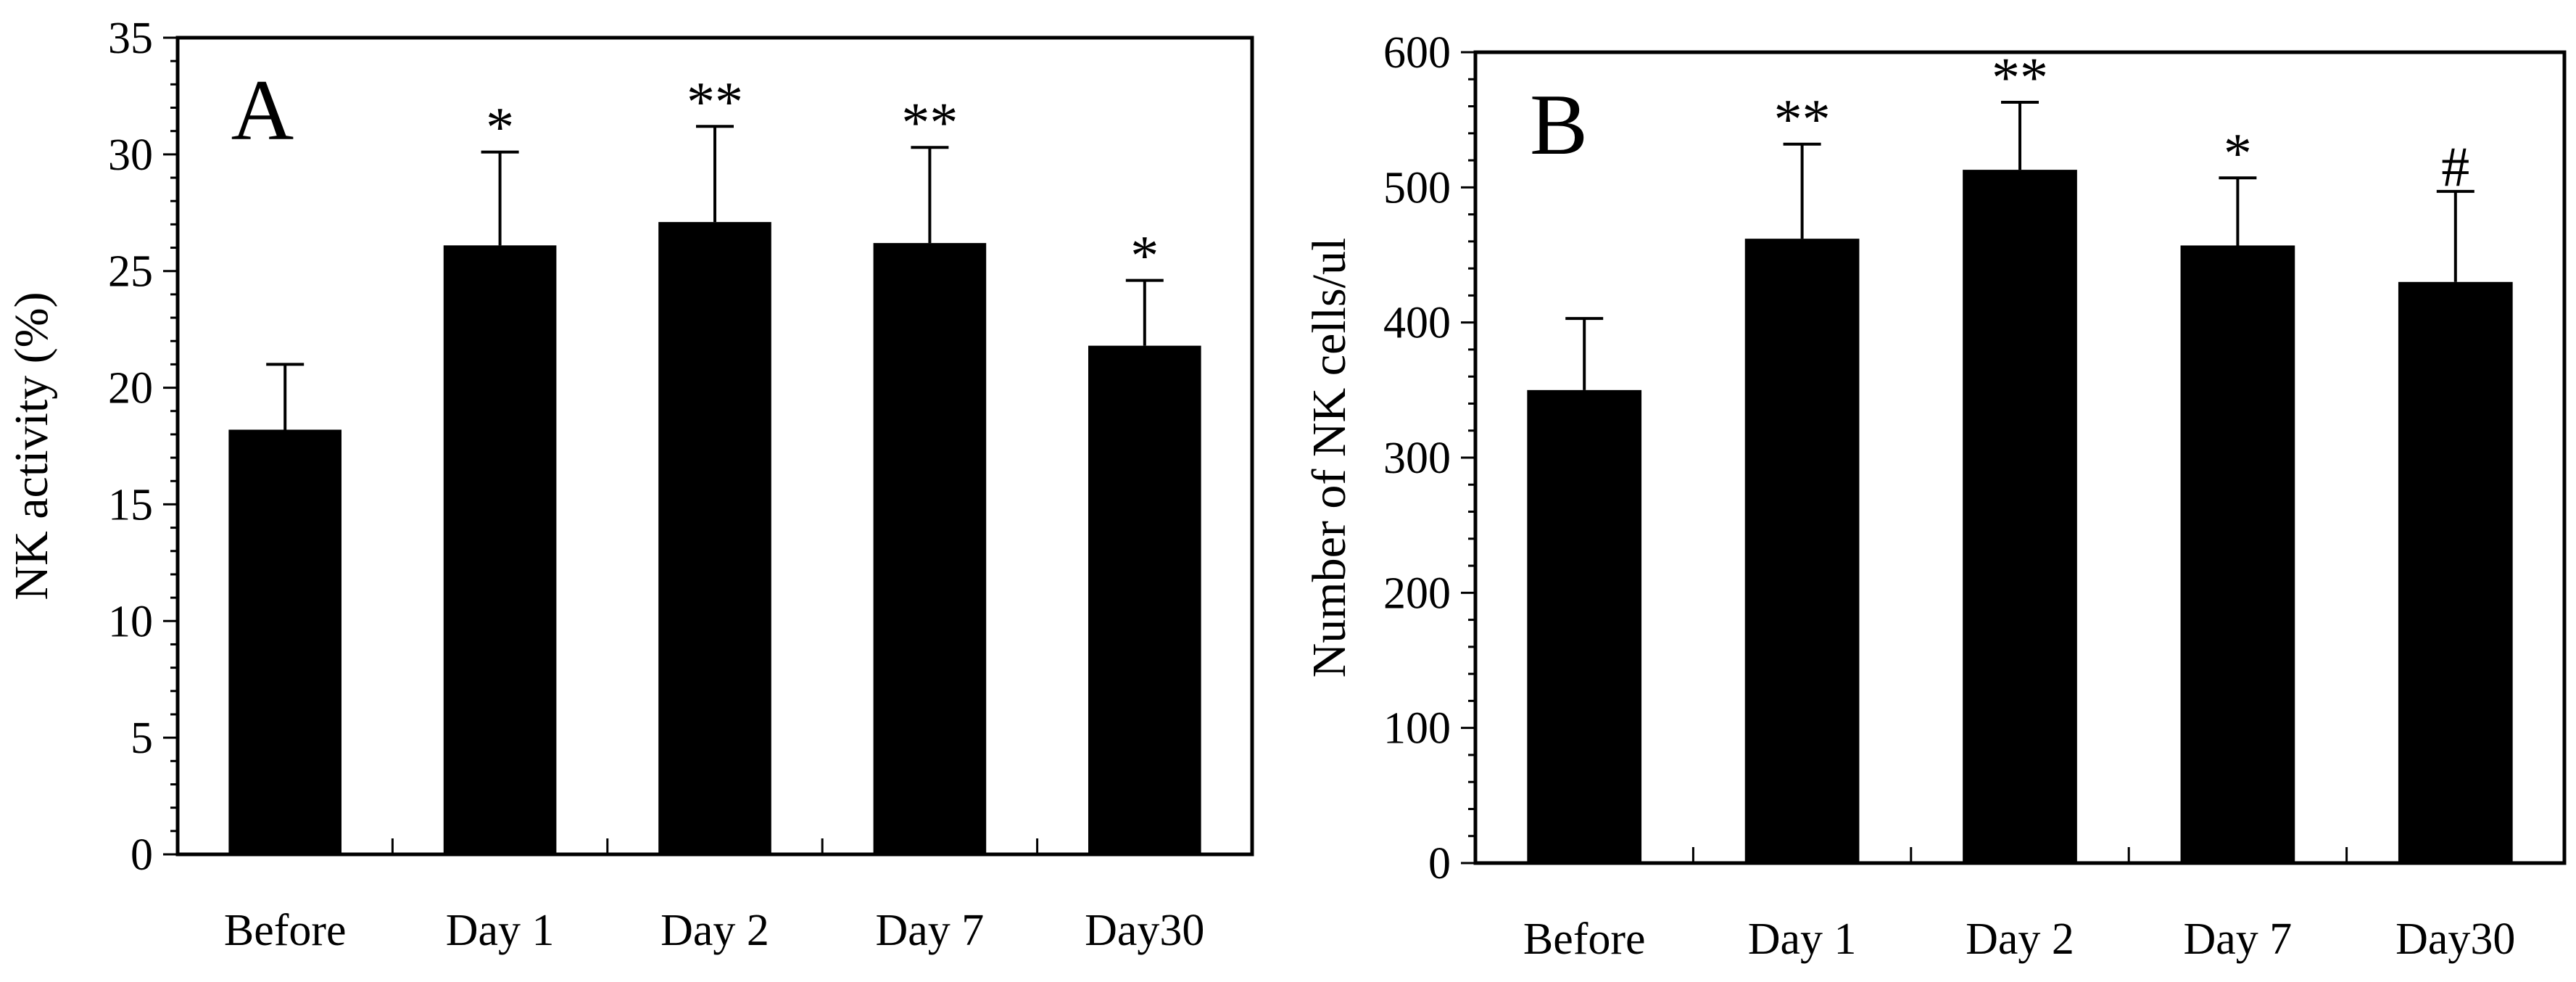  Describe the element at coordinates (131, 38) in the screenshot. I see `y-tick-label: 35` at that location.